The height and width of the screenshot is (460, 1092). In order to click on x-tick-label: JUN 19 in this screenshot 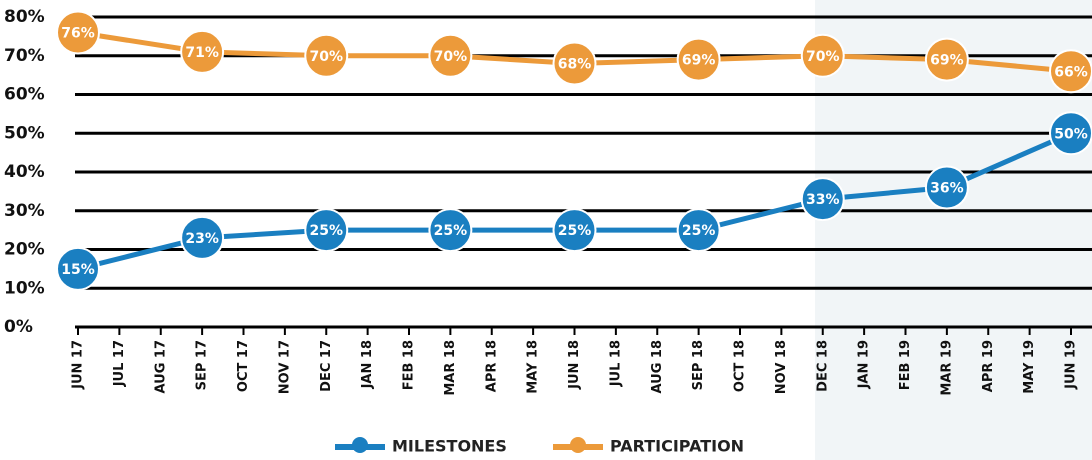, I will do `click(1071, 365)`.